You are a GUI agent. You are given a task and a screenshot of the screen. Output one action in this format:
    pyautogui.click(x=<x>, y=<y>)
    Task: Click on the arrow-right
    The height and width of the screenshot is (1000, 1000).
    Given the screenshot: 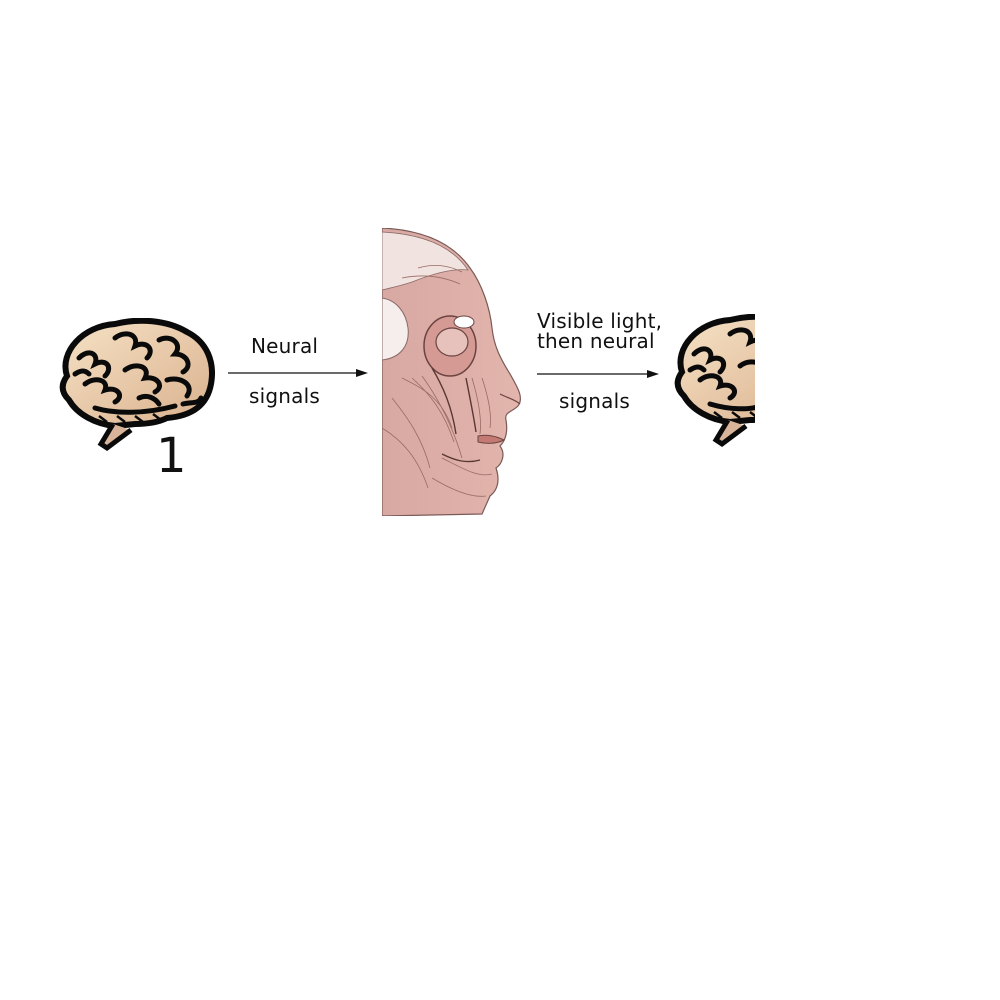 What is the action you would take?
    pyautogui.click(x=599, y=374)
    